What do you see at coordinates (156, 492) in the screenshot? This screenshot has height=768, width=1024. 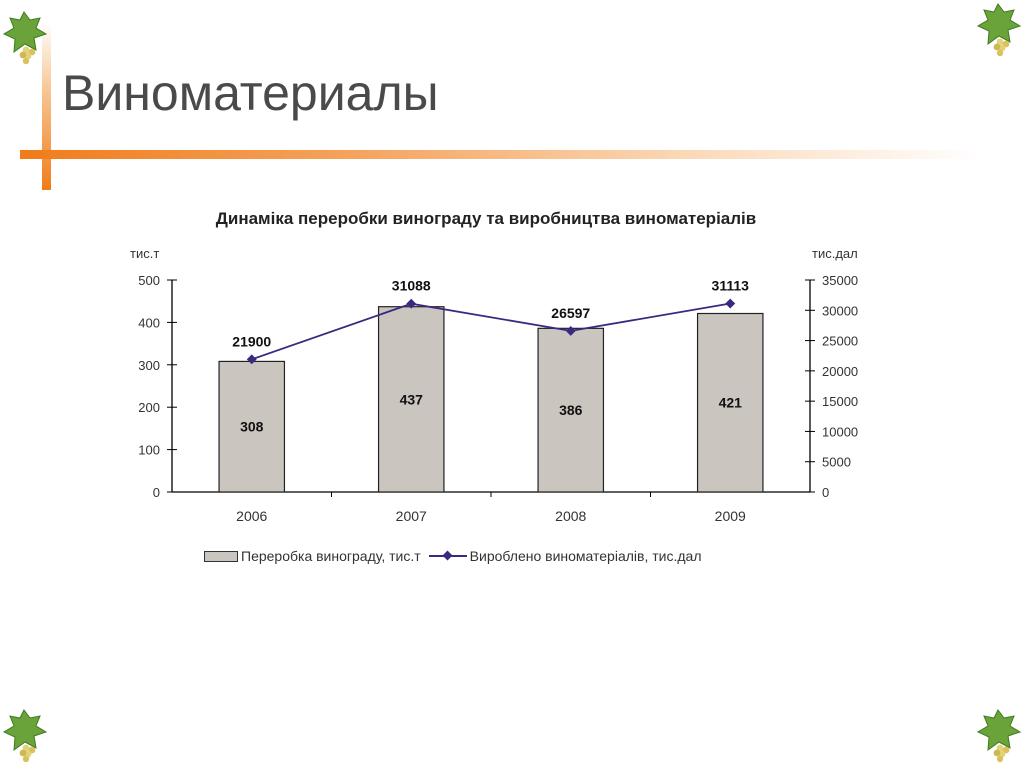 I see `y-left-tick-label: 0` at bounding box center [156, 492].